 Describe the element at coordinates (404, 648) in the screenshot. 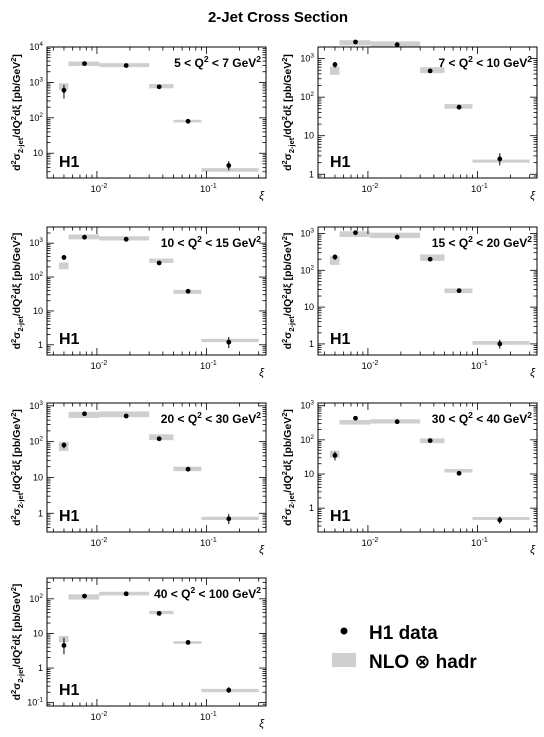

I see `legend: H1 data NLO ⊗ hadr` at that location.